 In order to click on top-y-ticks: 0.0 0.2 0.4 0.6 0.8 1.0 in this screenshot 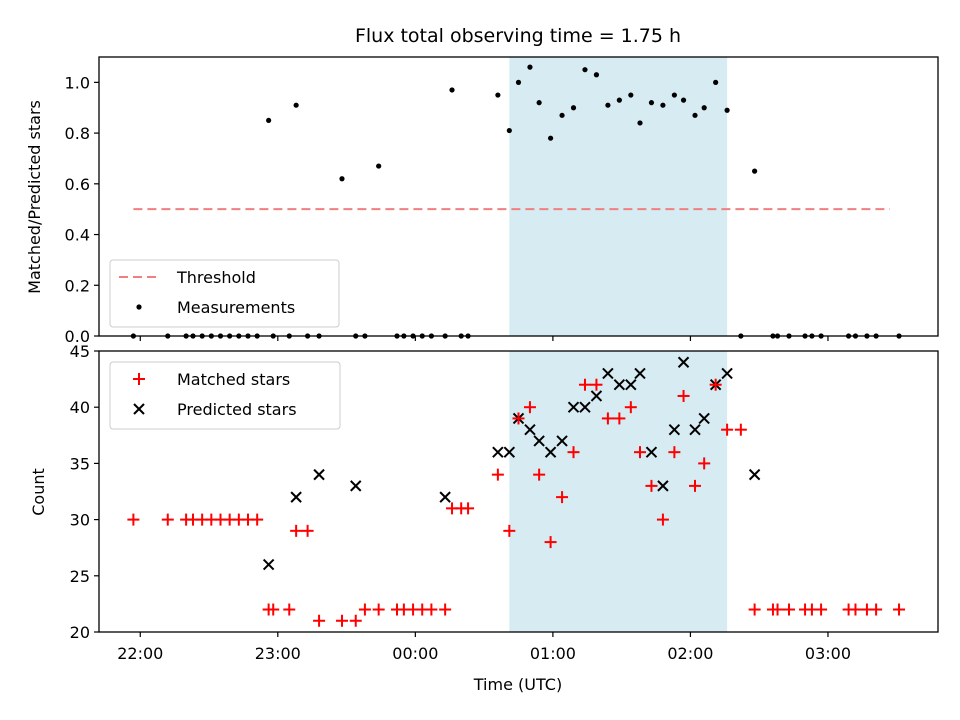, I will do `click(82, 209)`.